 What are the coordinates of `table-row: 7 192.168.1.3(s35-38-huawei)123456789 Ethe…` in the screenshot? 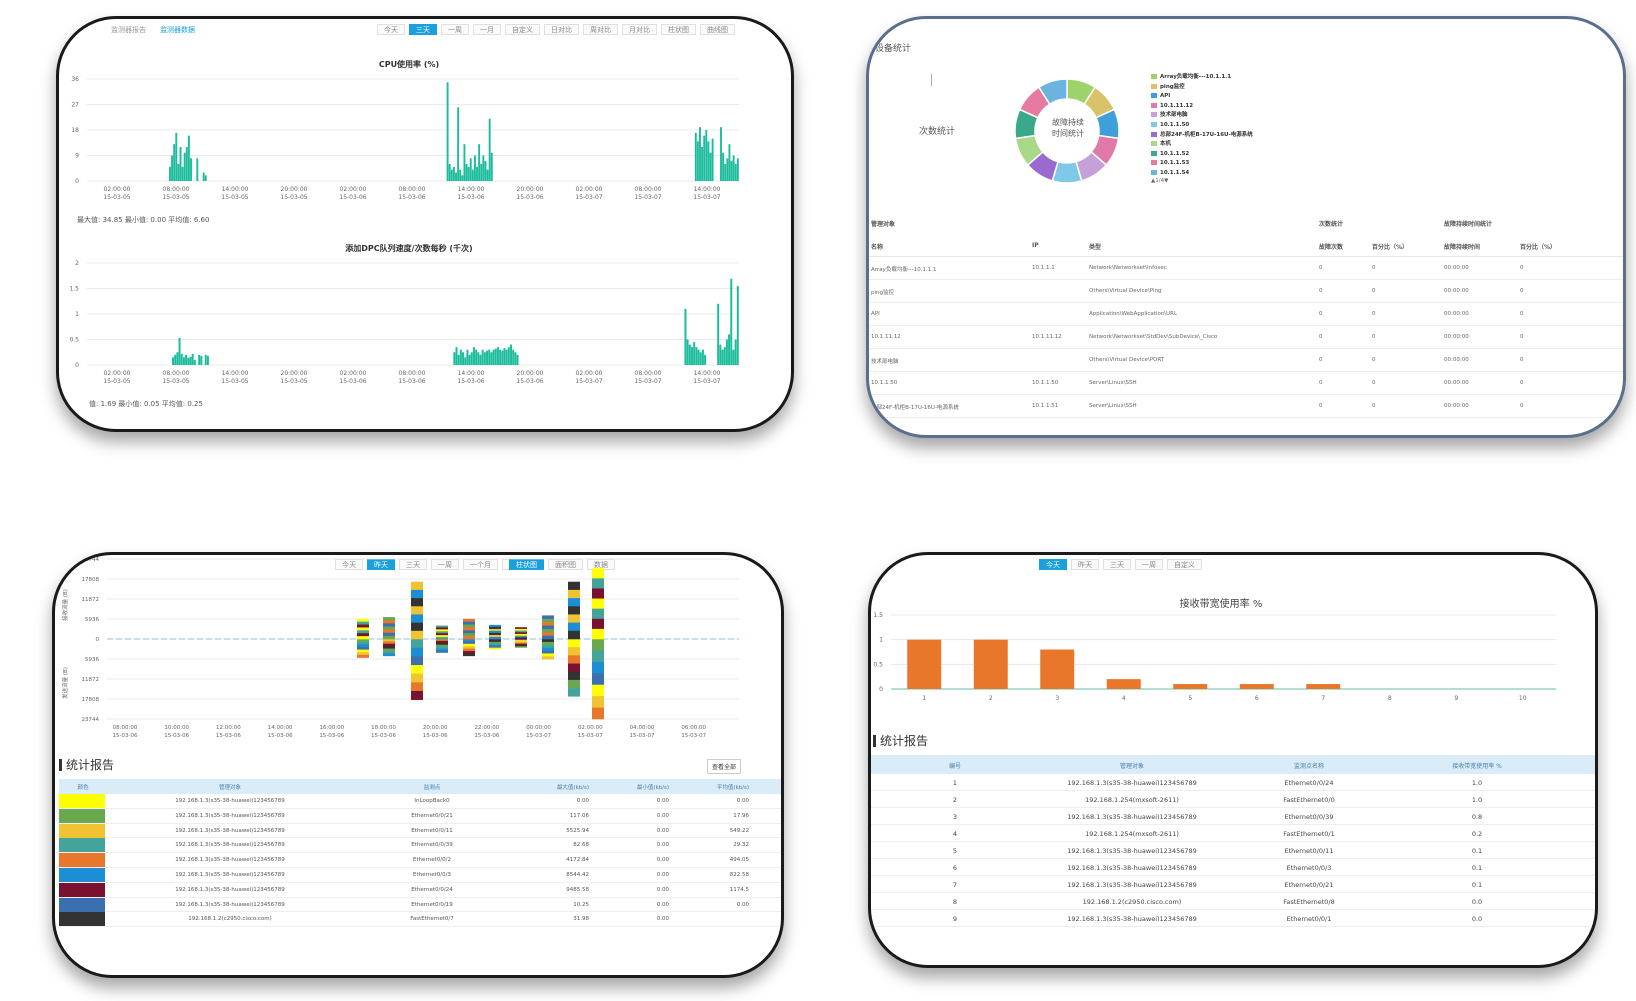 It's located at (1233, 884).